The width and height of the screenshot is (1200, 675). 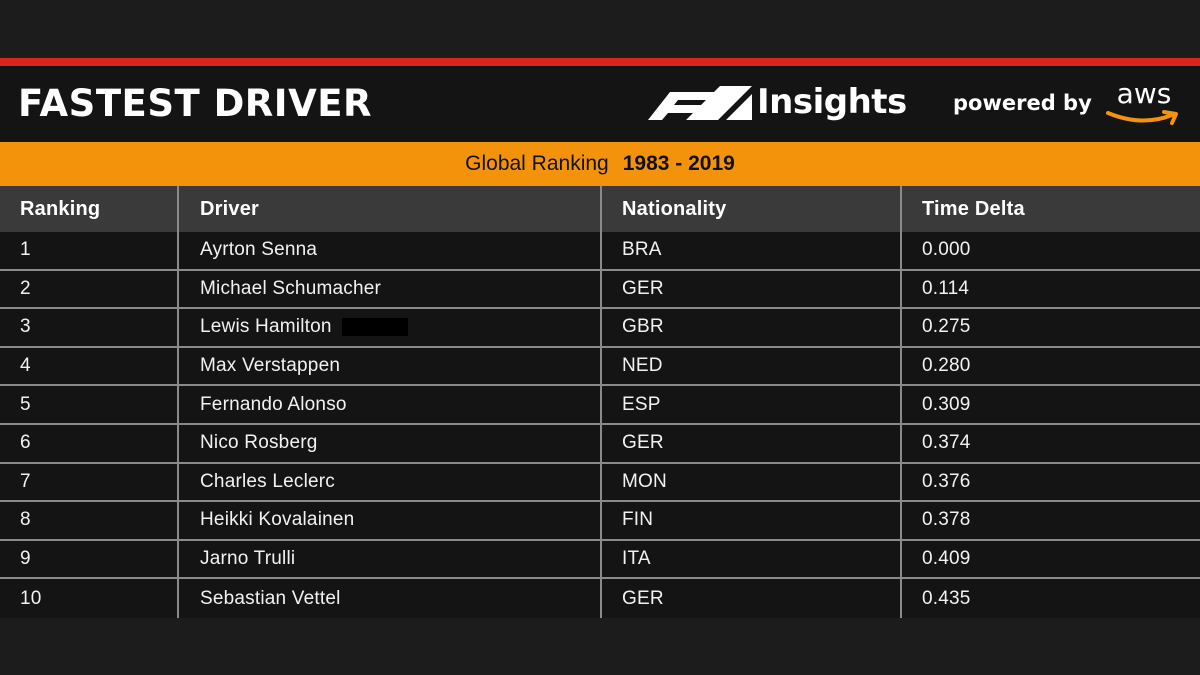 What do you see at coordinates (1142, 117) in the screenshot?
I see `aws-smile-icon` at bounding box center [1142, 117].